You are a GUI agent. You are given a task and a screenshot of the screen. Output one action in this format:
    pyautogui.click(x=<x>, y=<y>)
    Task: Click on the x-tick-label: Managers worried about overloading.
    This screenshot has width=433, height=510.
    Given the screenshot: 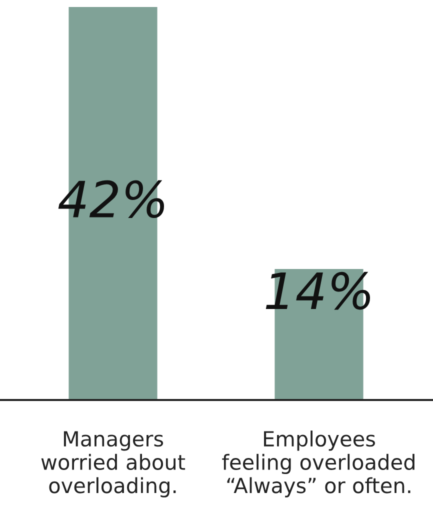 What is the action you would take?
    pyautogui.click(x=113, y=464)
    